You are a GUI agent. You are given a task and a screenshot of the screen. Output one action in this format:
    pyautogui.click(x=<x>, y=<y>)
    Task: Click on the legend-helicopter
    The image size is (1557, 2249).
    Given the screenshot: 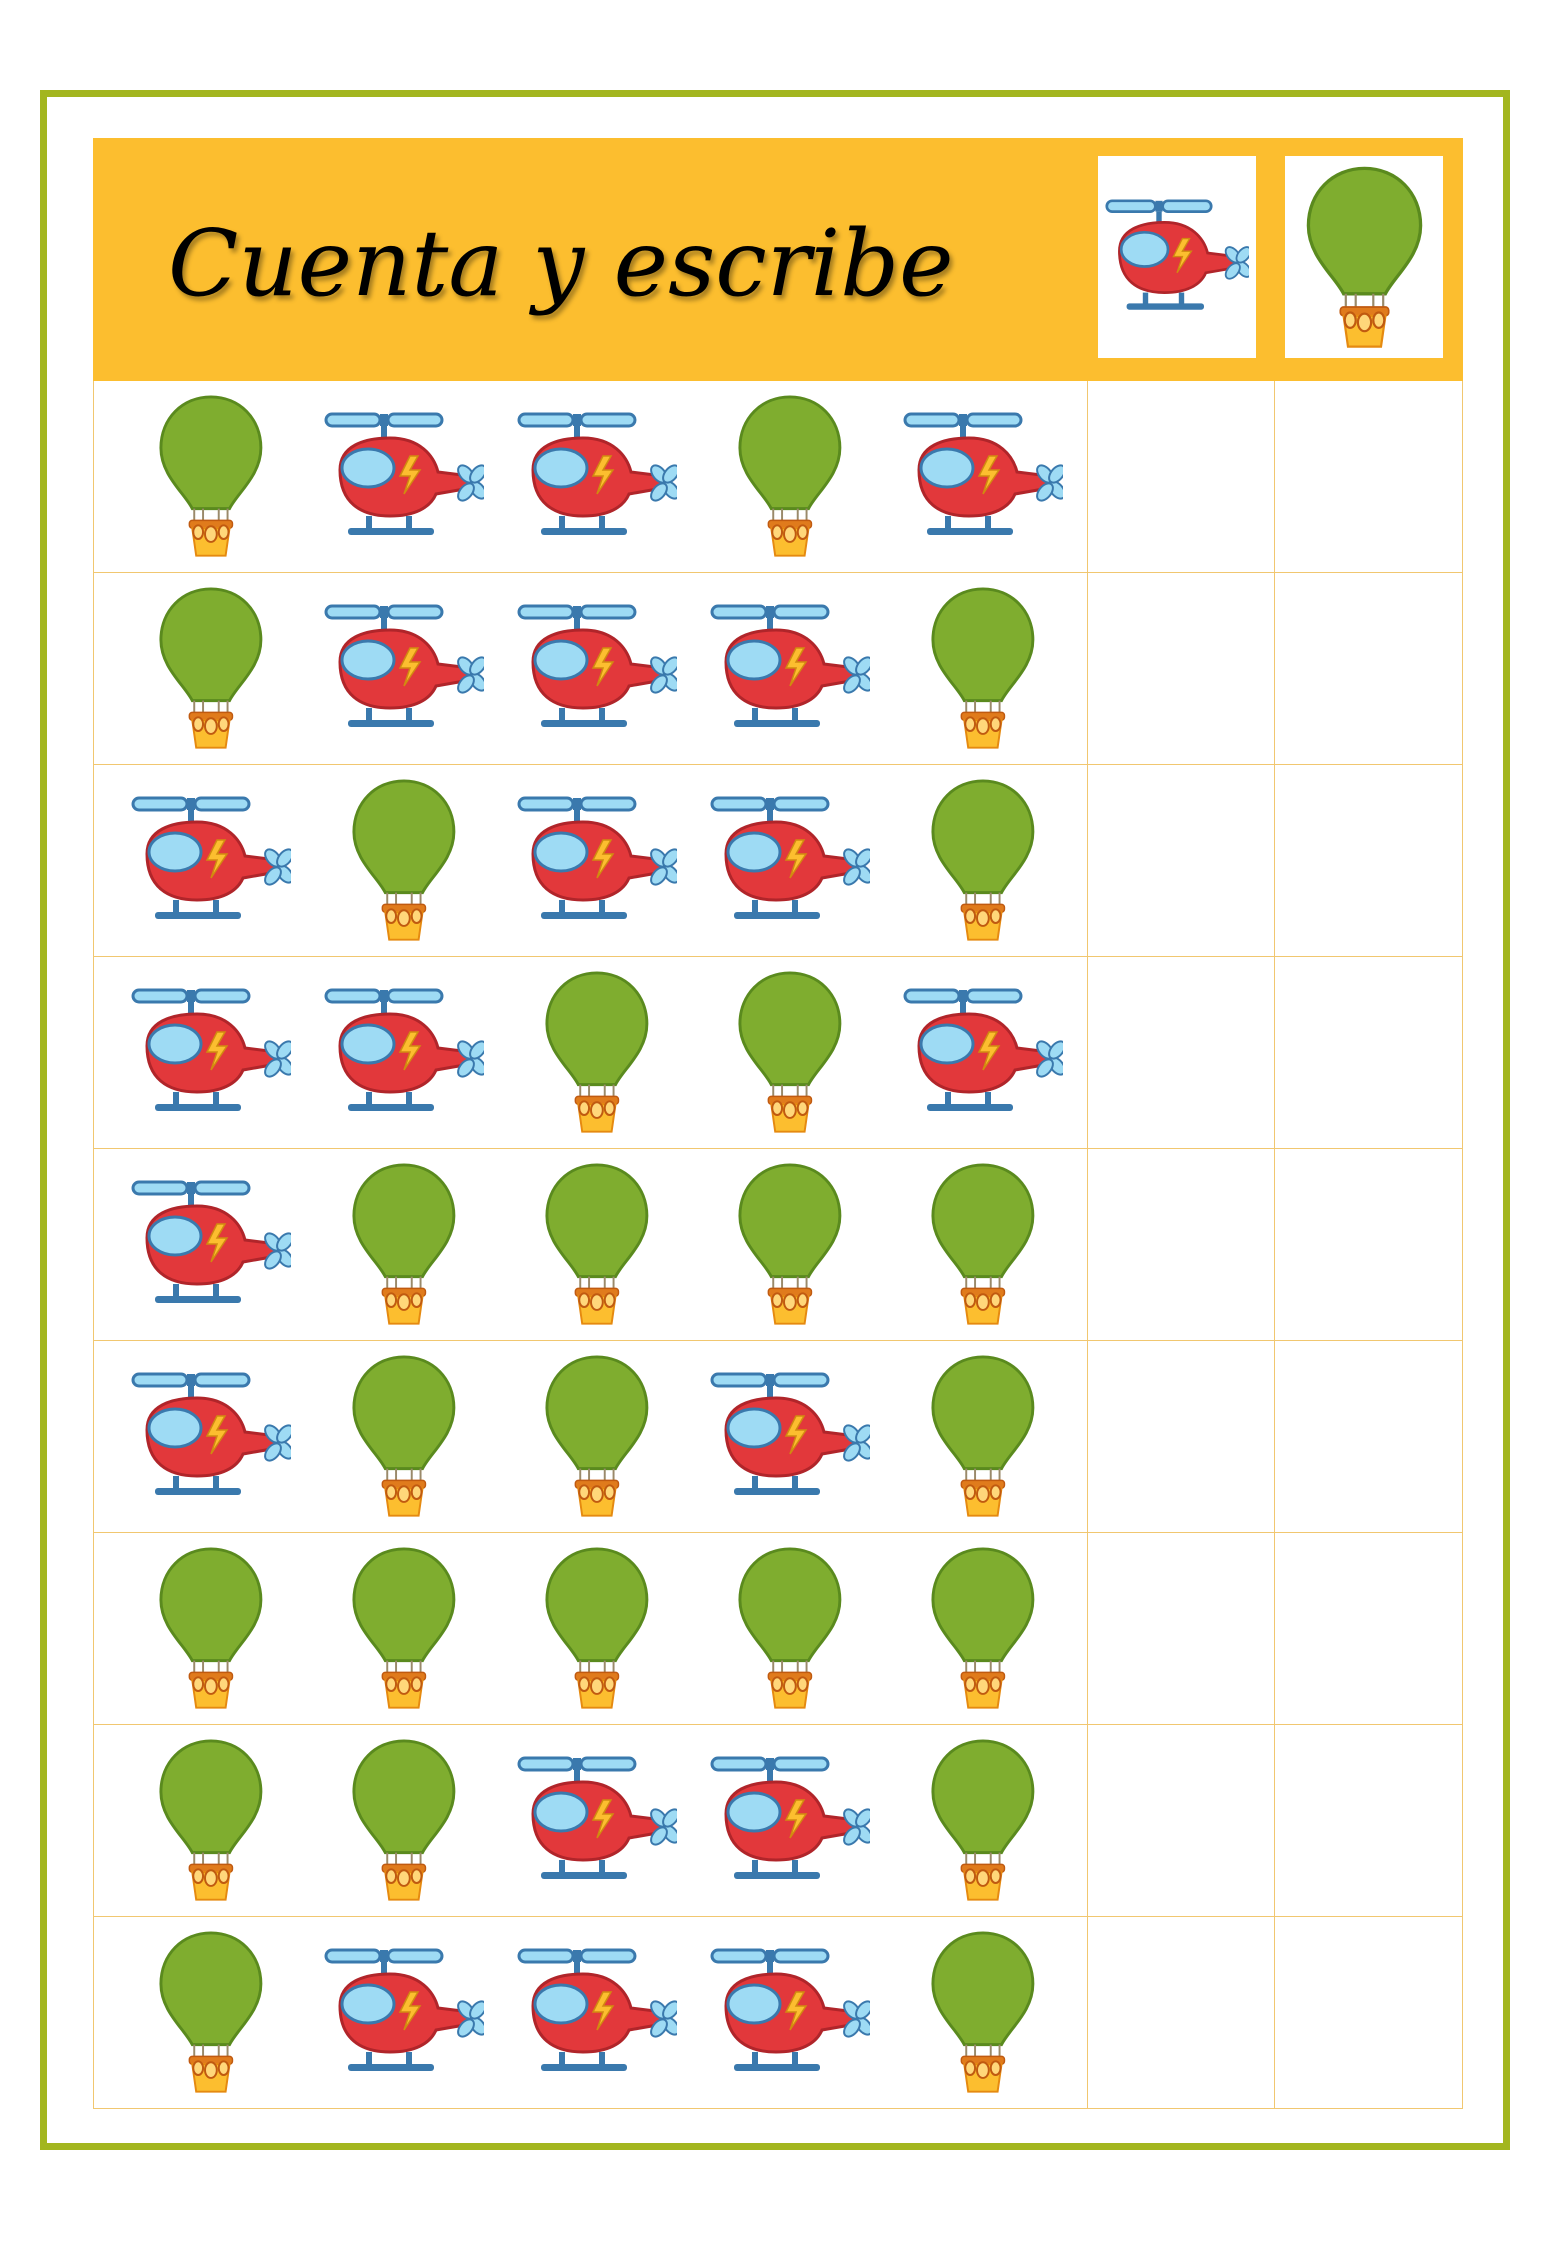 What is the action you would take?
    pyautogui.click(x=1177, y=257)
    